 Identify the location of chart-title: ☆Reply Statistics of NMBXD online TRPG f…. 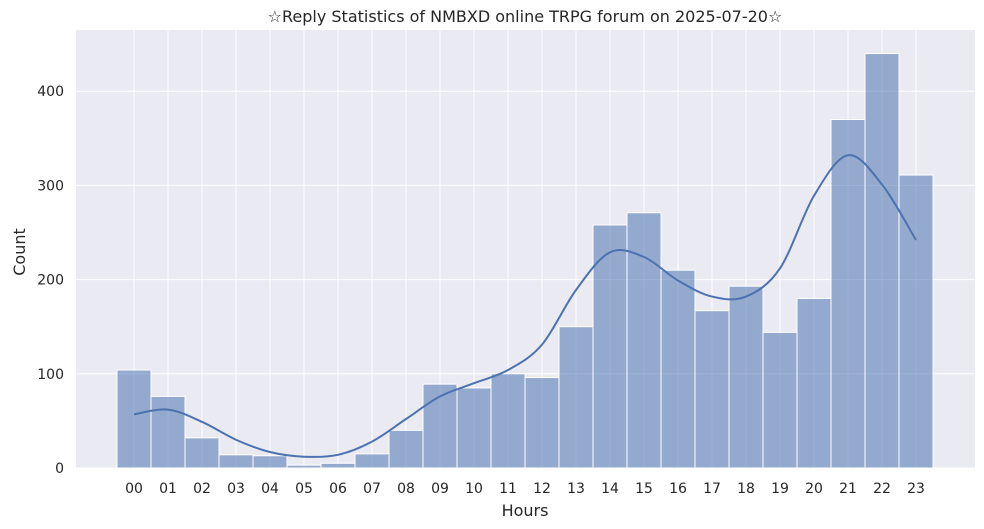
(525, 16).